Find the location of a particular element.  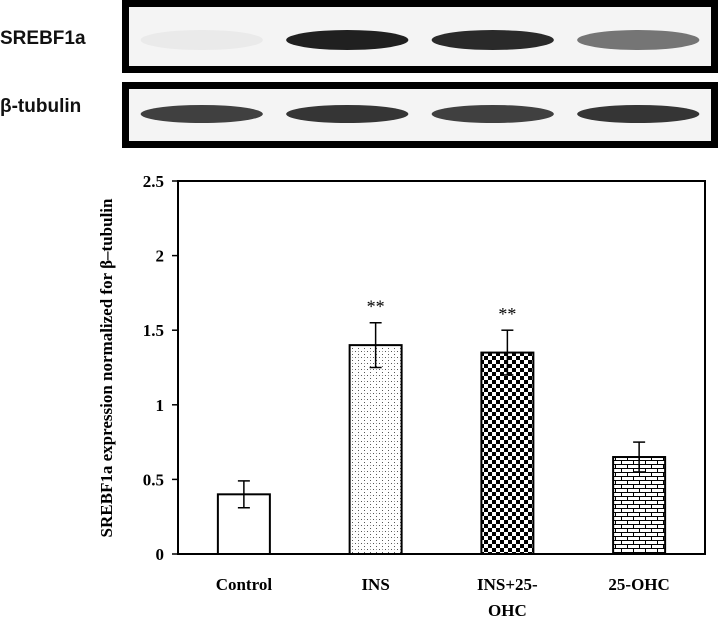

x-tick-label: Control is located at coordinates (244, 584).